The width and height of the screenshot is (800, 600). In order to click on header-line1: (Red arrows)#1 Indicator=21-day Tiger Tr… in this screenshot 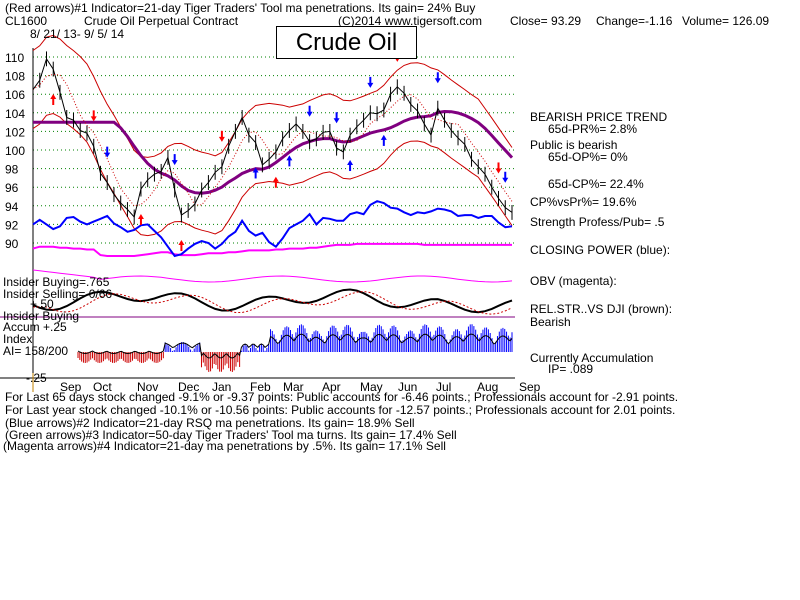, I will do `click(240, 8)`.